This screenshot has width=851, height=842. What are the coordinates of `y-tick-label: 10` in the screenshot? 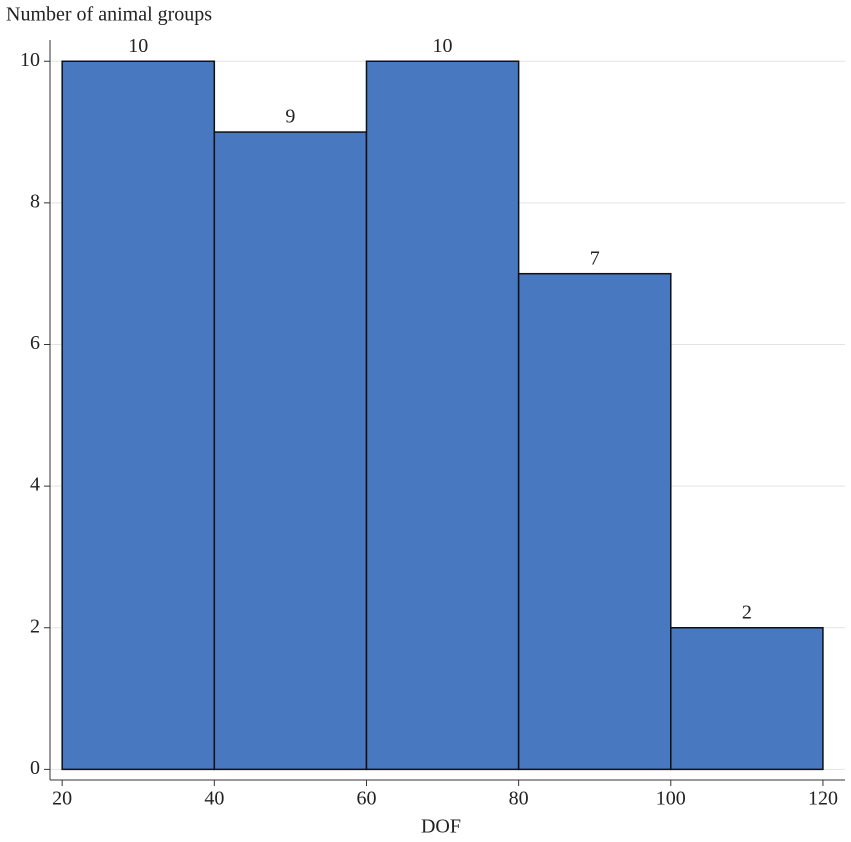 It's located at (30, 60).